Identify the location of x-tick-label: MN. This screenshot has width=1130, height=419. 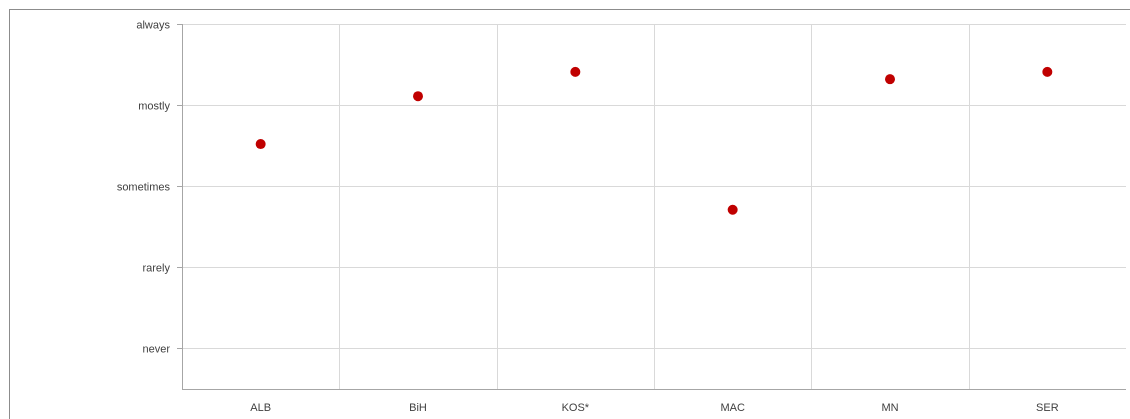
(889, 408).